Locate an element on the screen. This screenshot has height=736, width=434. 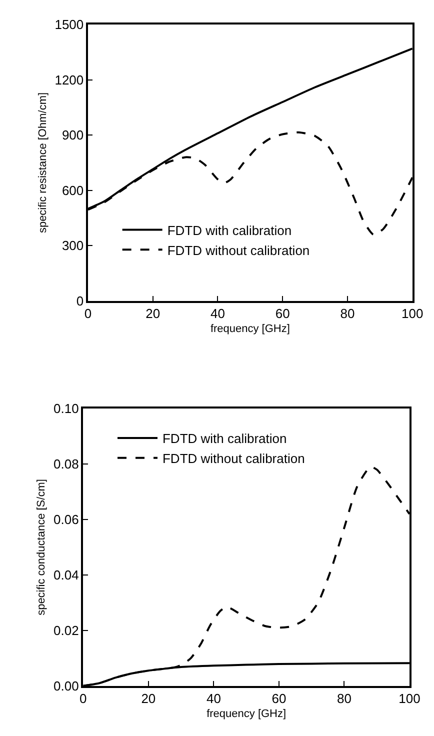
y-tick-label: 1200 is located at coordinates (69, 80).